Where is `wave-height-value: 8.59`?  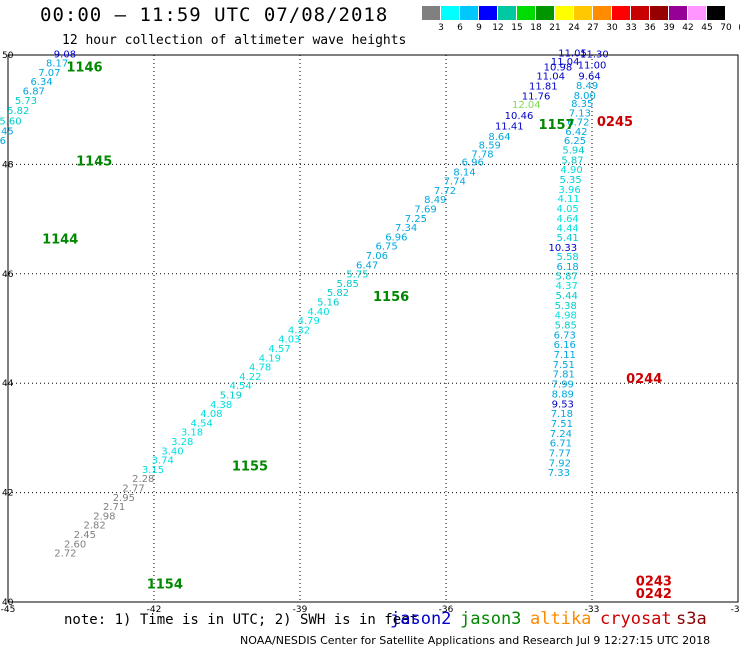
wave-height-value: 8.59 is located at coordinates (490, 146).